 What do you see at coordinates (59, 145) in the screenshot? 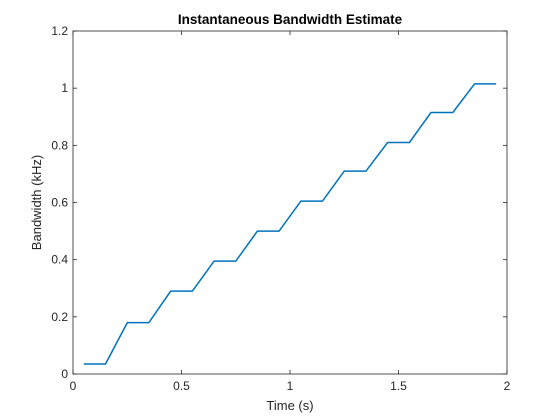
I see `y-tick-label: 0.8` at bounding box center [59, 145].